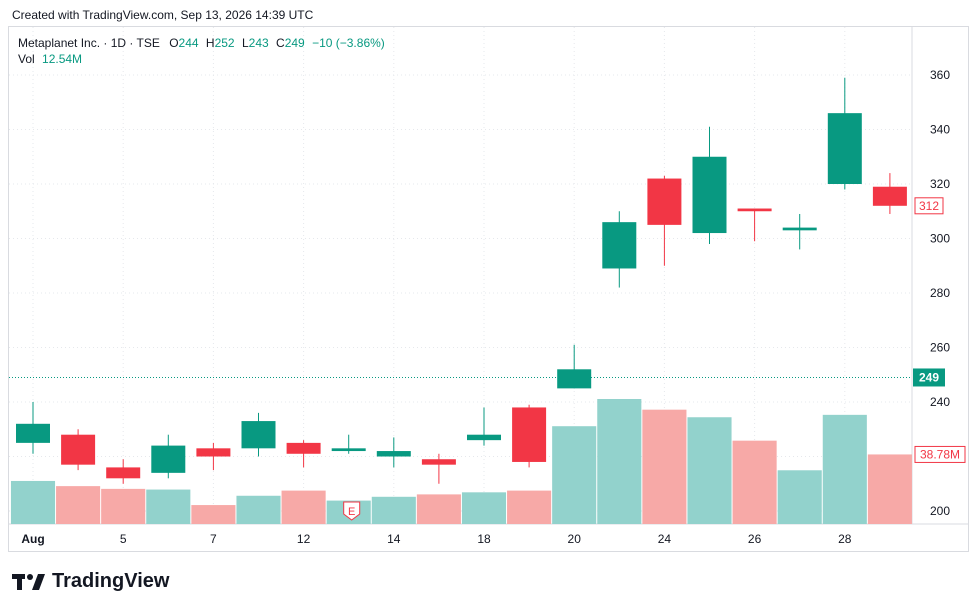  Describe the element at coordinates (940, 402) in the screenshot. I see `y-tick-label: 240` at that location.